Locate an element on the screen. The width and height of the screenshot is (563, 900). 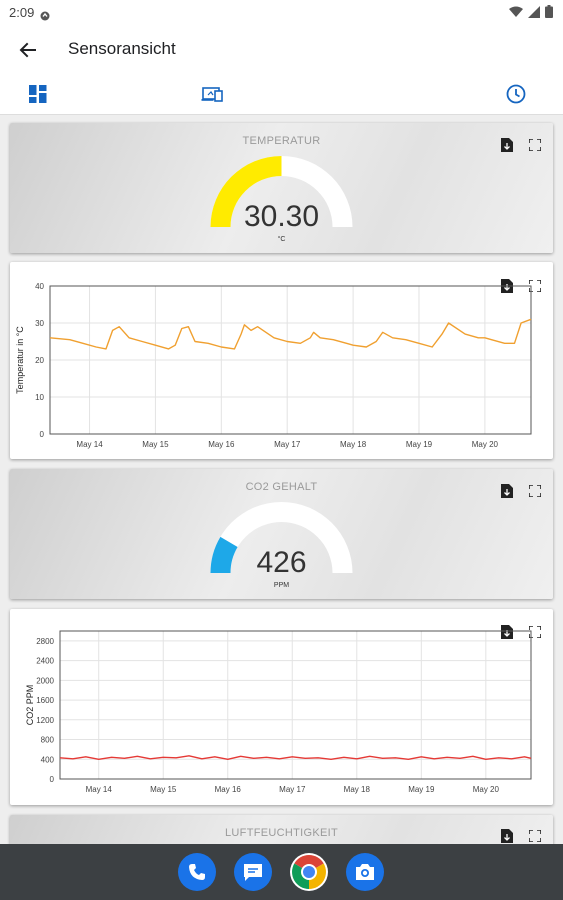
signal-icon is located at coordinates (534, 14).